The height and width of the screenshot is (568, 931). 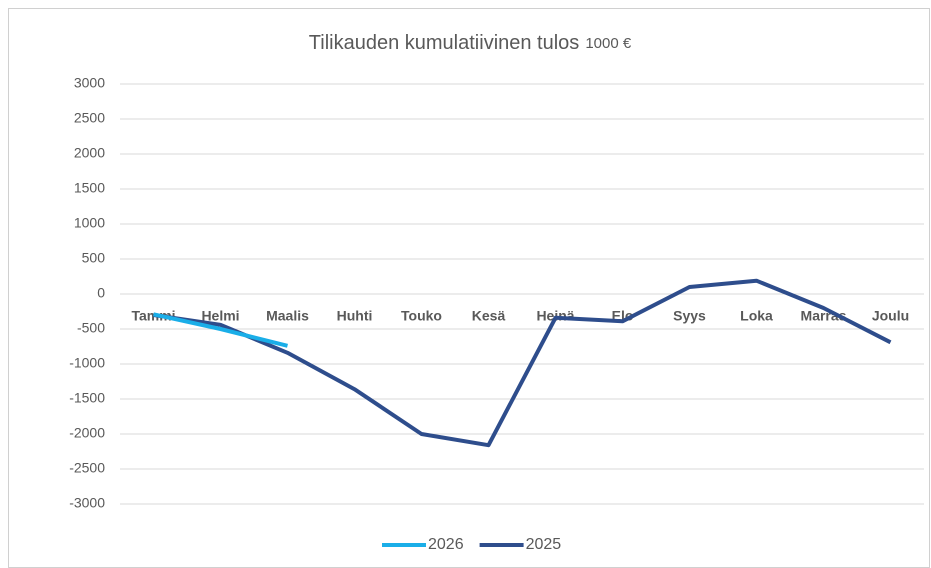 I want to click on x-tick-label: Maalis, so click(x=287, y=316).